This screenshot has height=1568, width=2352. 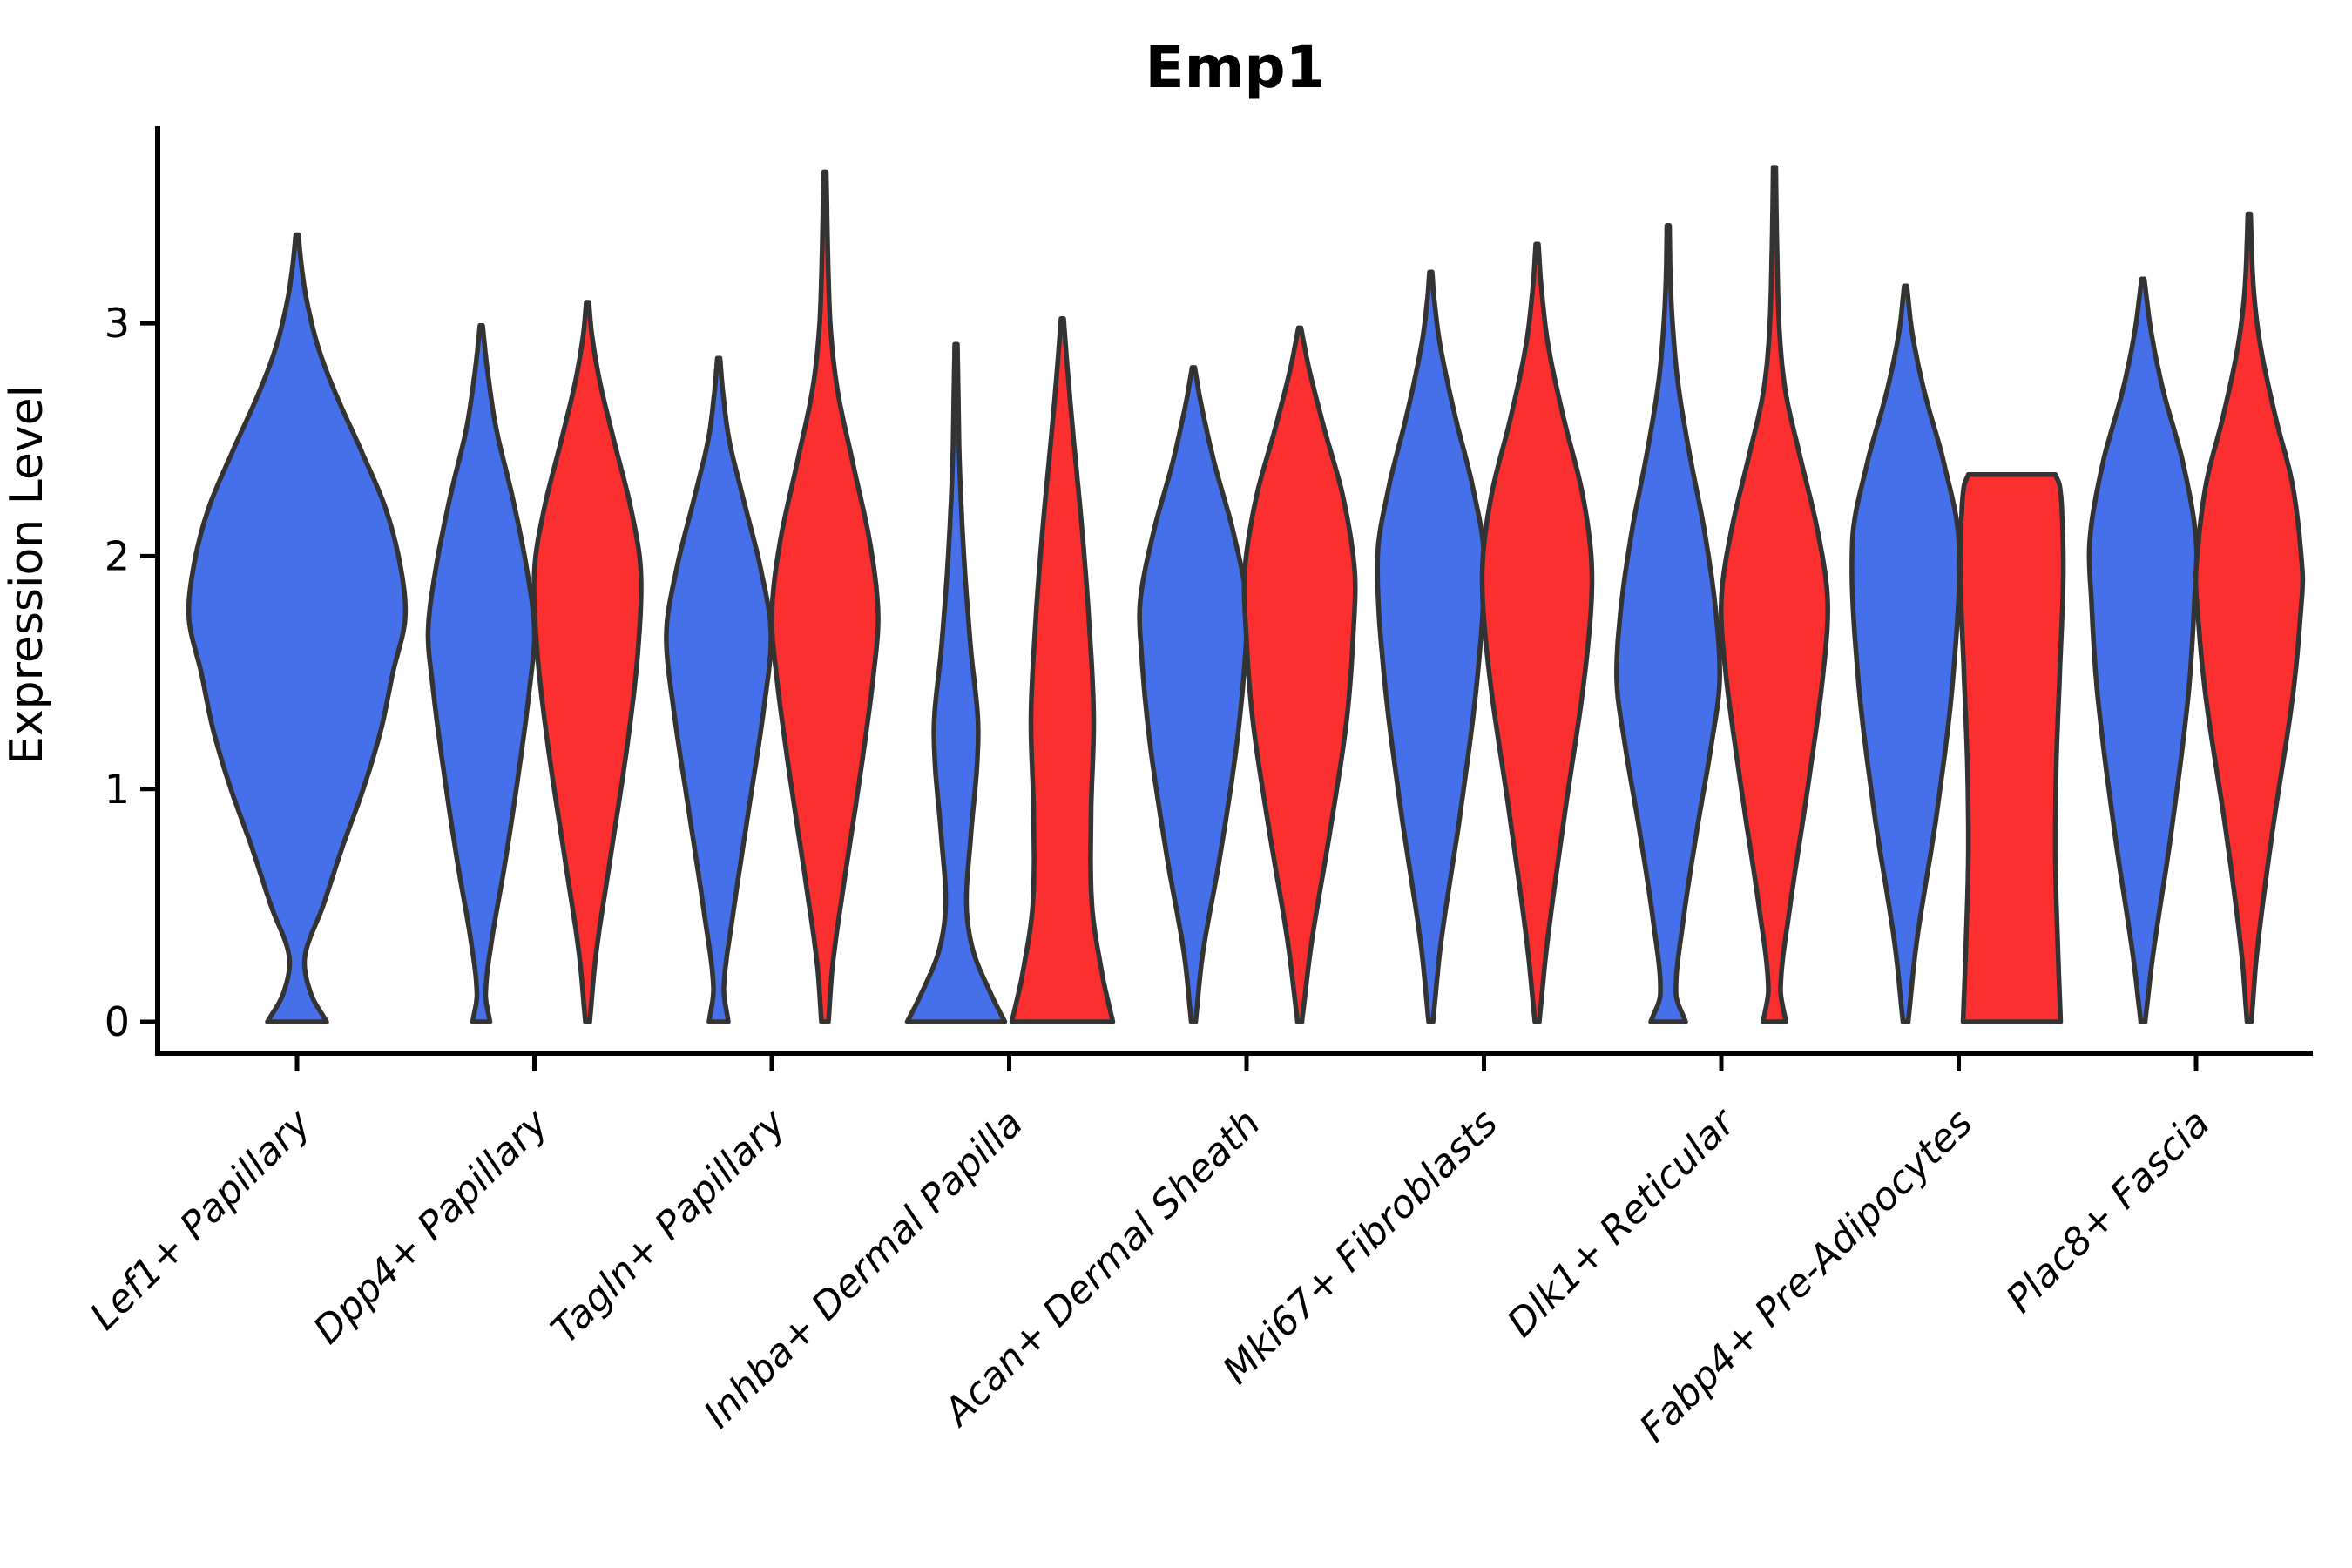 What do you see at coordinates (825, 596) in the screenshot?
I see `violin-2-red` at bounding box center [825, 596].